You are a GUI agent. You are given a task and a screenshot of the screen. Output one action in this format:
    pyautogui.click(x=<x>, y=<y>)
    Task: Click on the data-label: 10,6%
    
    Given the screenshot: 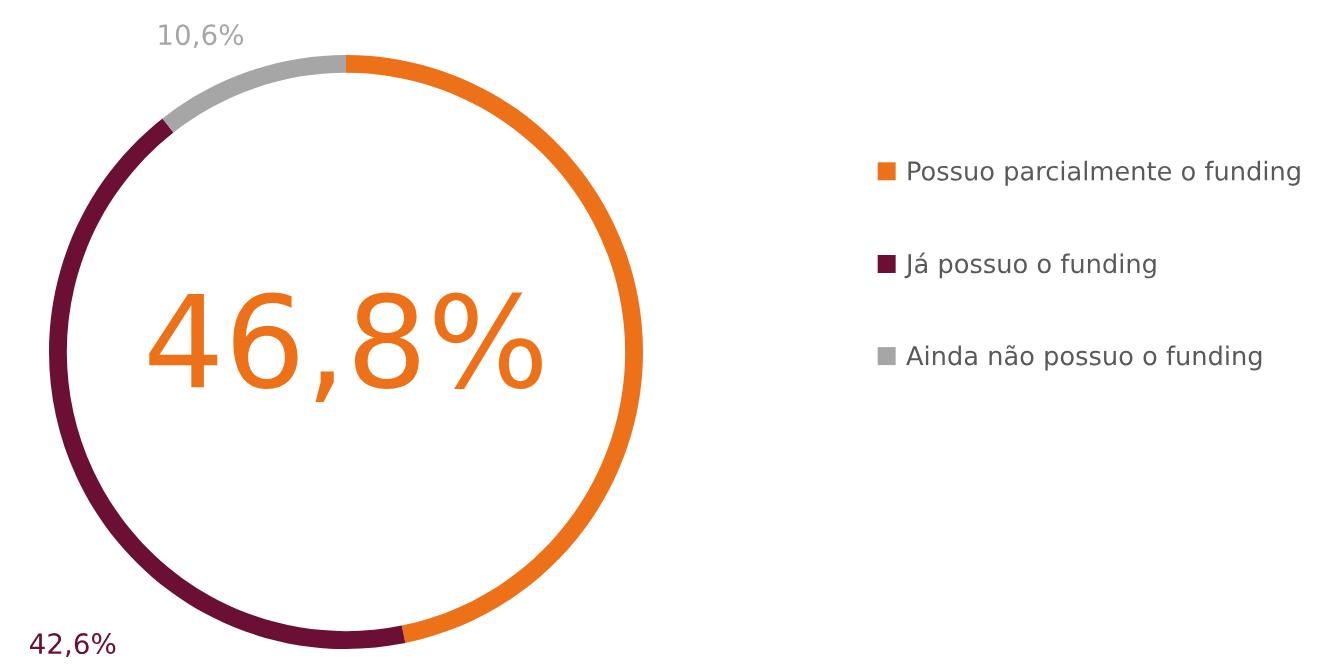 What is the action you would take?
    pyautogui.click(x=201, y=36)
    